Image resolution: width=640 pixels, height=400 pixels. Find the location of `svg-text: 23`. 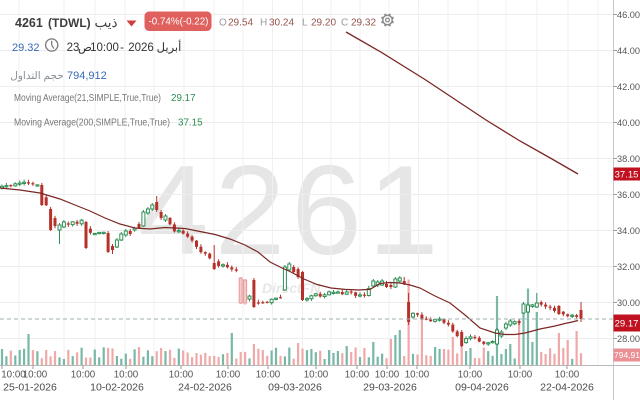

svg-text: 23 is located at coordinates (73, 48).